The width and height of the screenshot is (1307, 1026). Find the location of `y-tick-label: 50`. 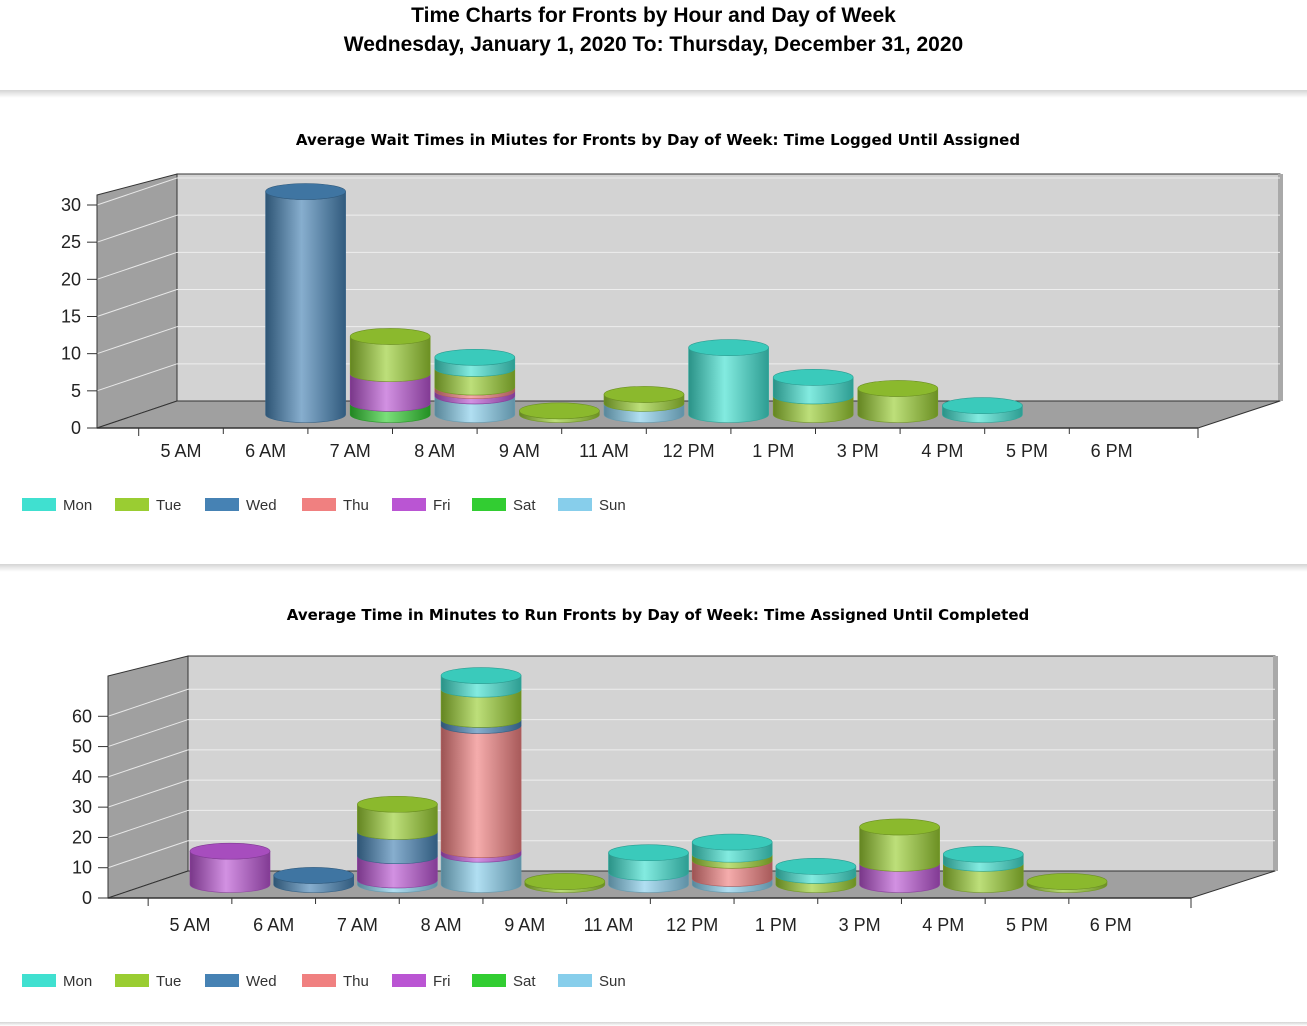

y-tick-label: 50 is located at coordinates (82, 747).